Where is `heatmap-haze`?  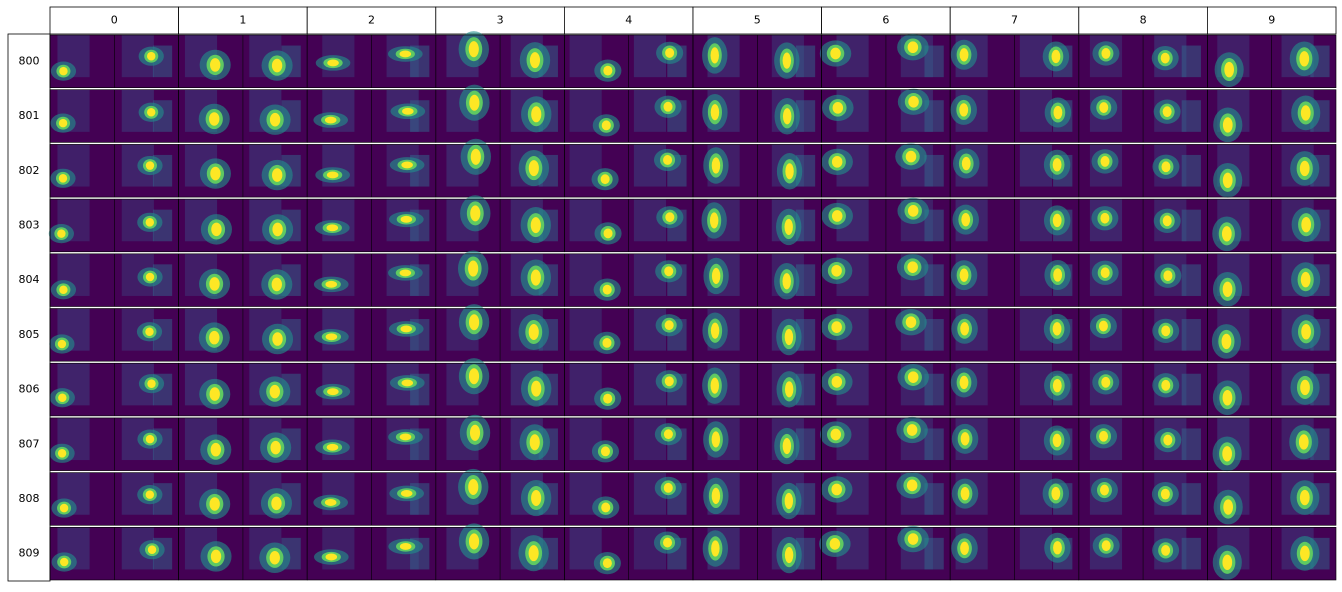 heatmap-haze is located at coordinates (338, 384).